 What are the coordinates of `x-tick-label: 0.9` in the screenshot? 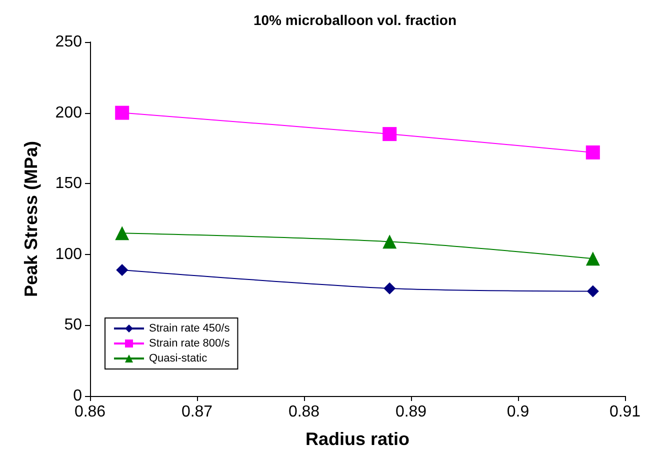 It's located at (518, 412).